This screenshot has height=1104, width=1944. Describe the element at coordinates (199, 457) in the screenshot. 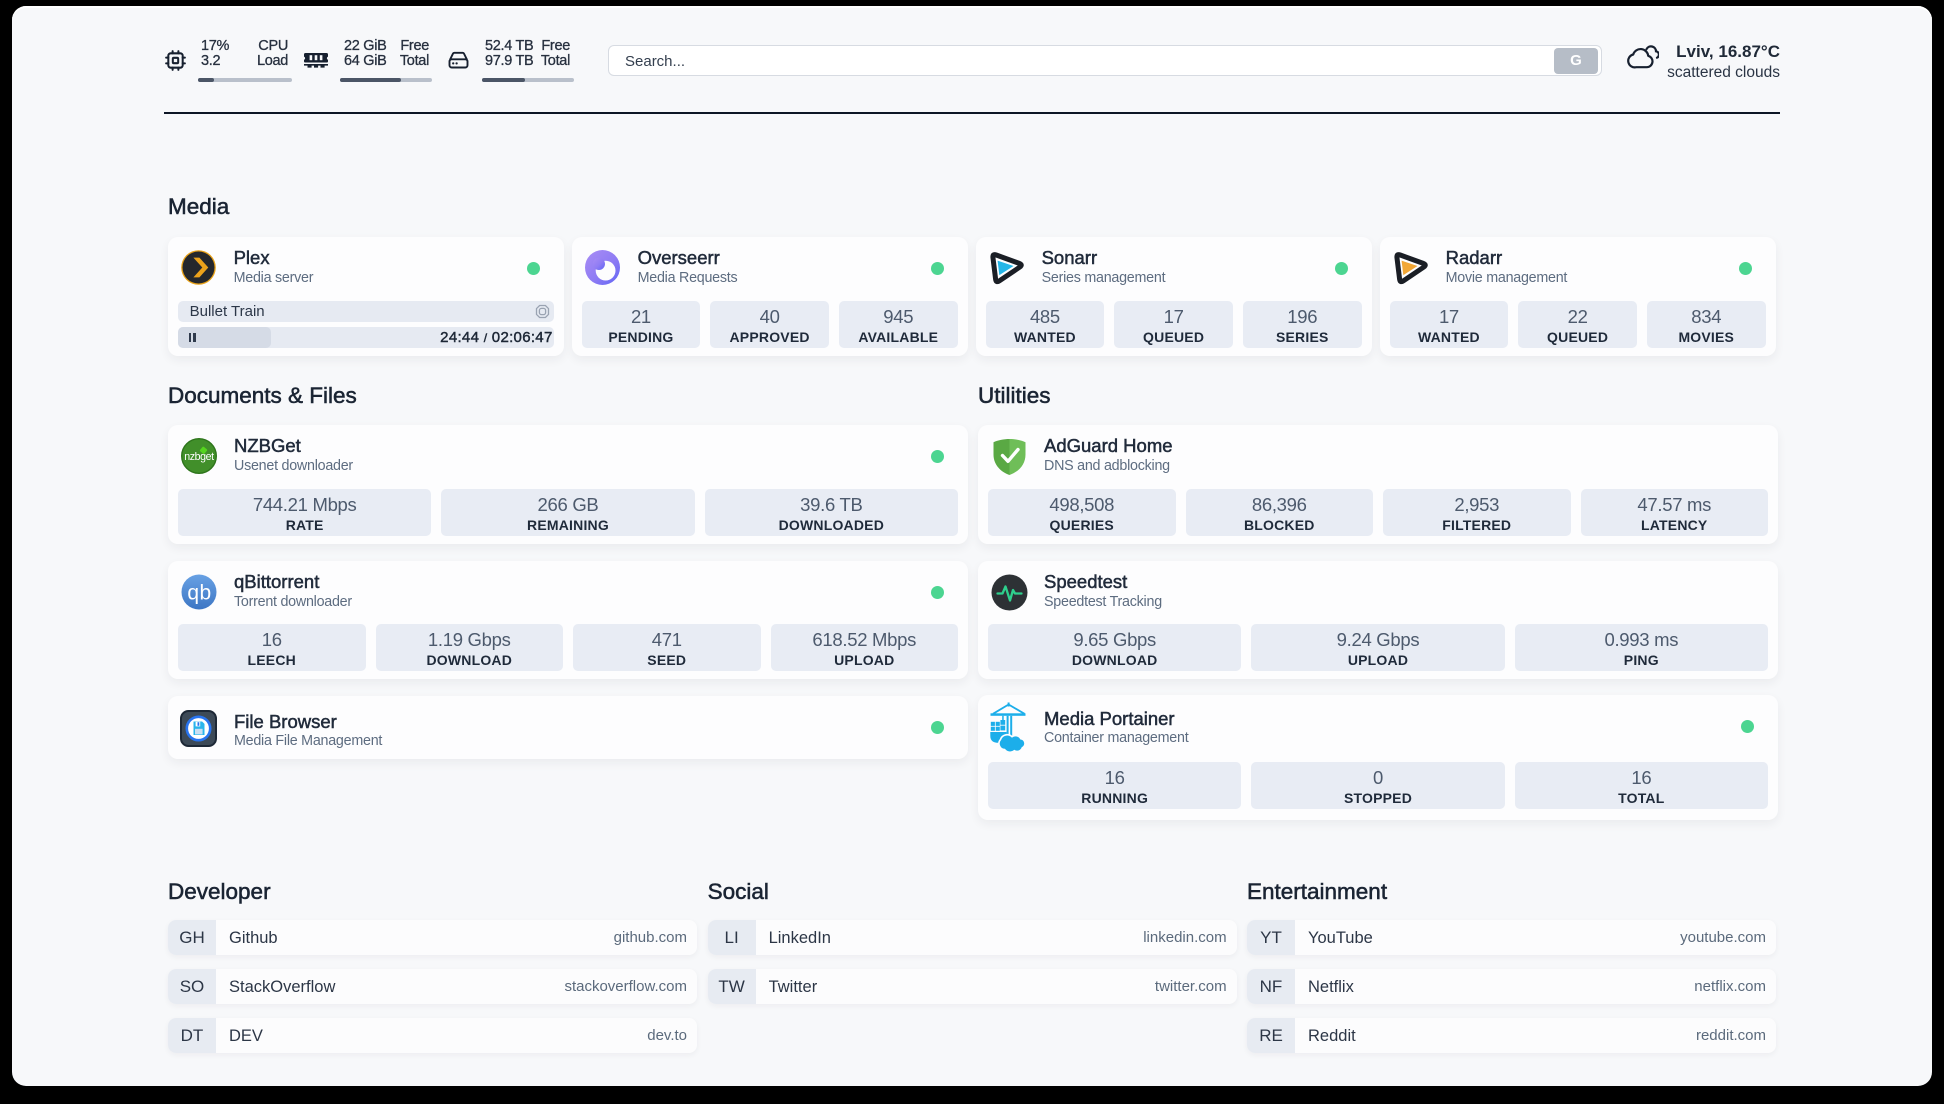

I see `svg-text: nzbget` at that location.